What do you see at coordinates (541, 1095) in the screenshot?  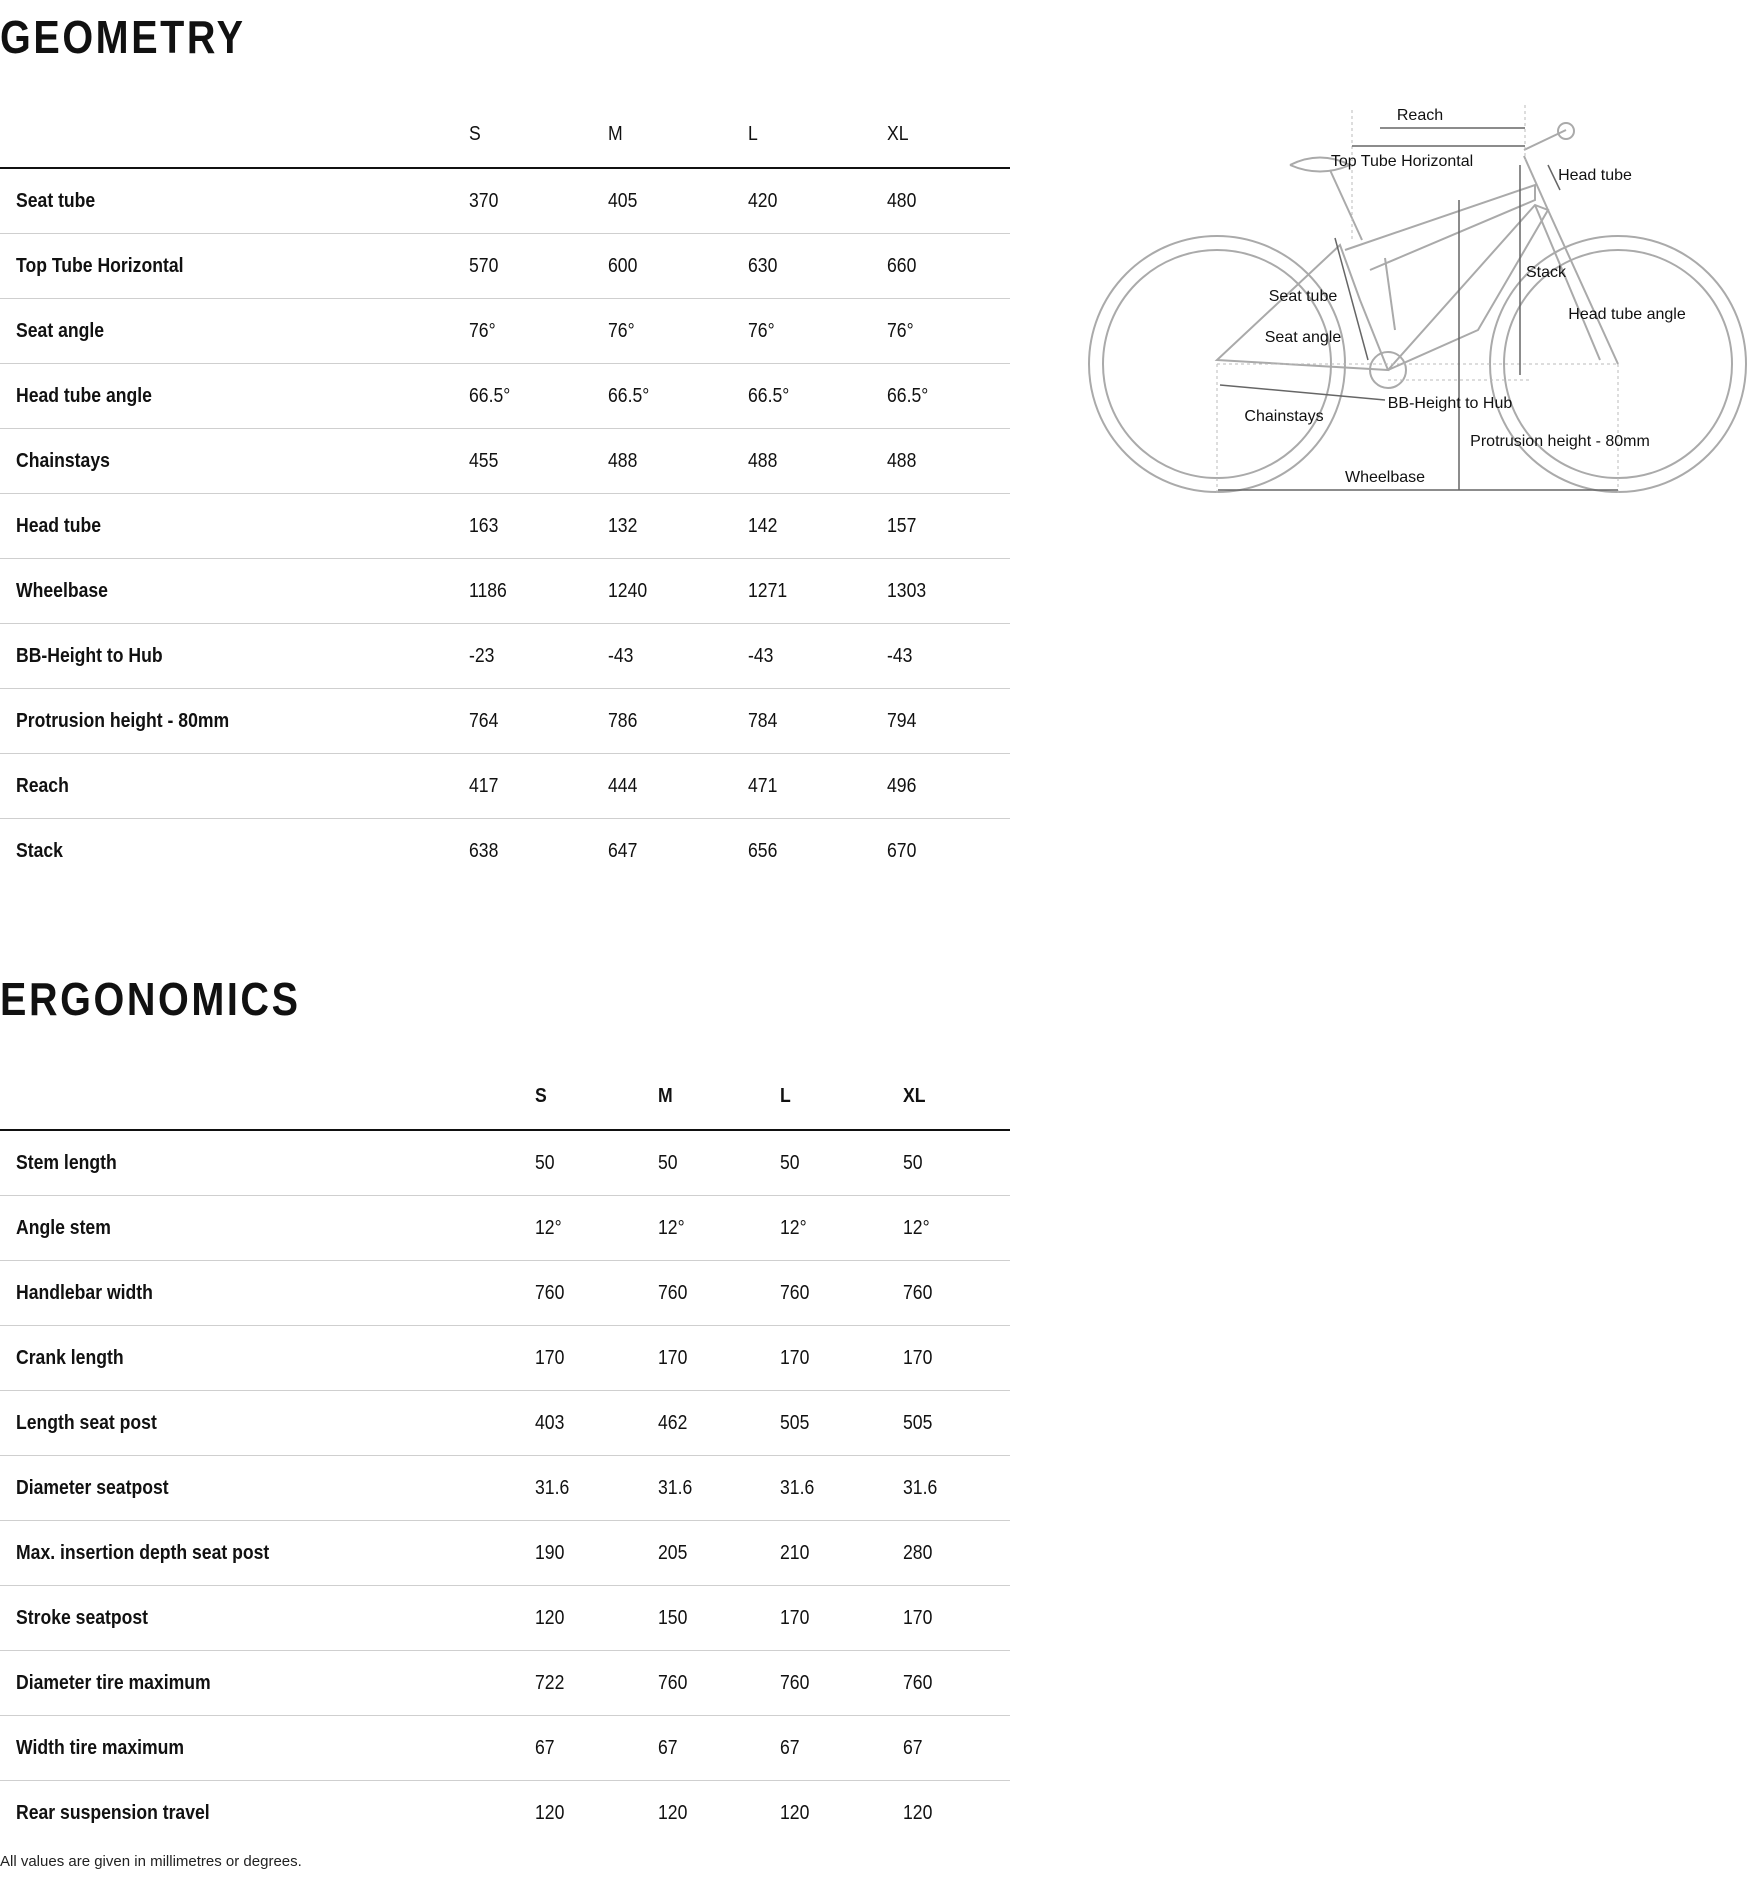 I see `column-header-label: S` at bounding box center [541, 1095].